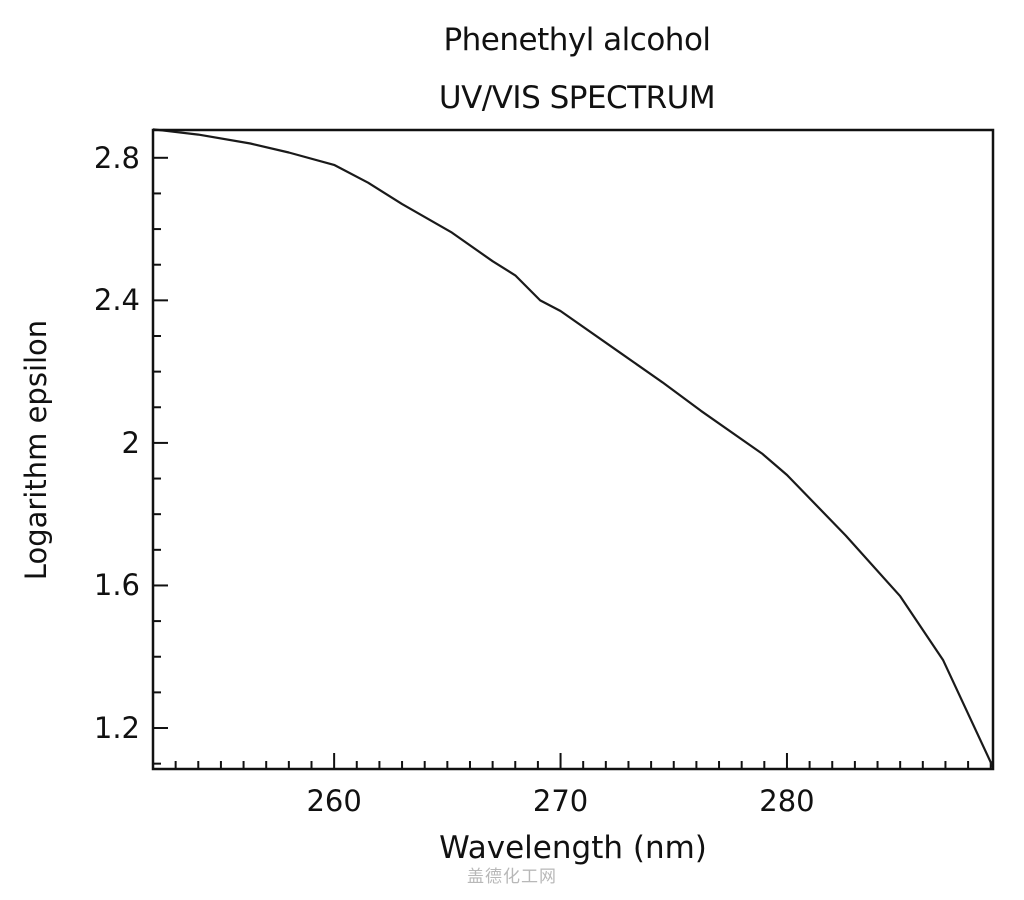 The height and width of the screenshot is (900, 1024). Describe the element at coordinates (577, 40) in the screenshot. I see `chart-title: Phenethyl alcohol` at that location.